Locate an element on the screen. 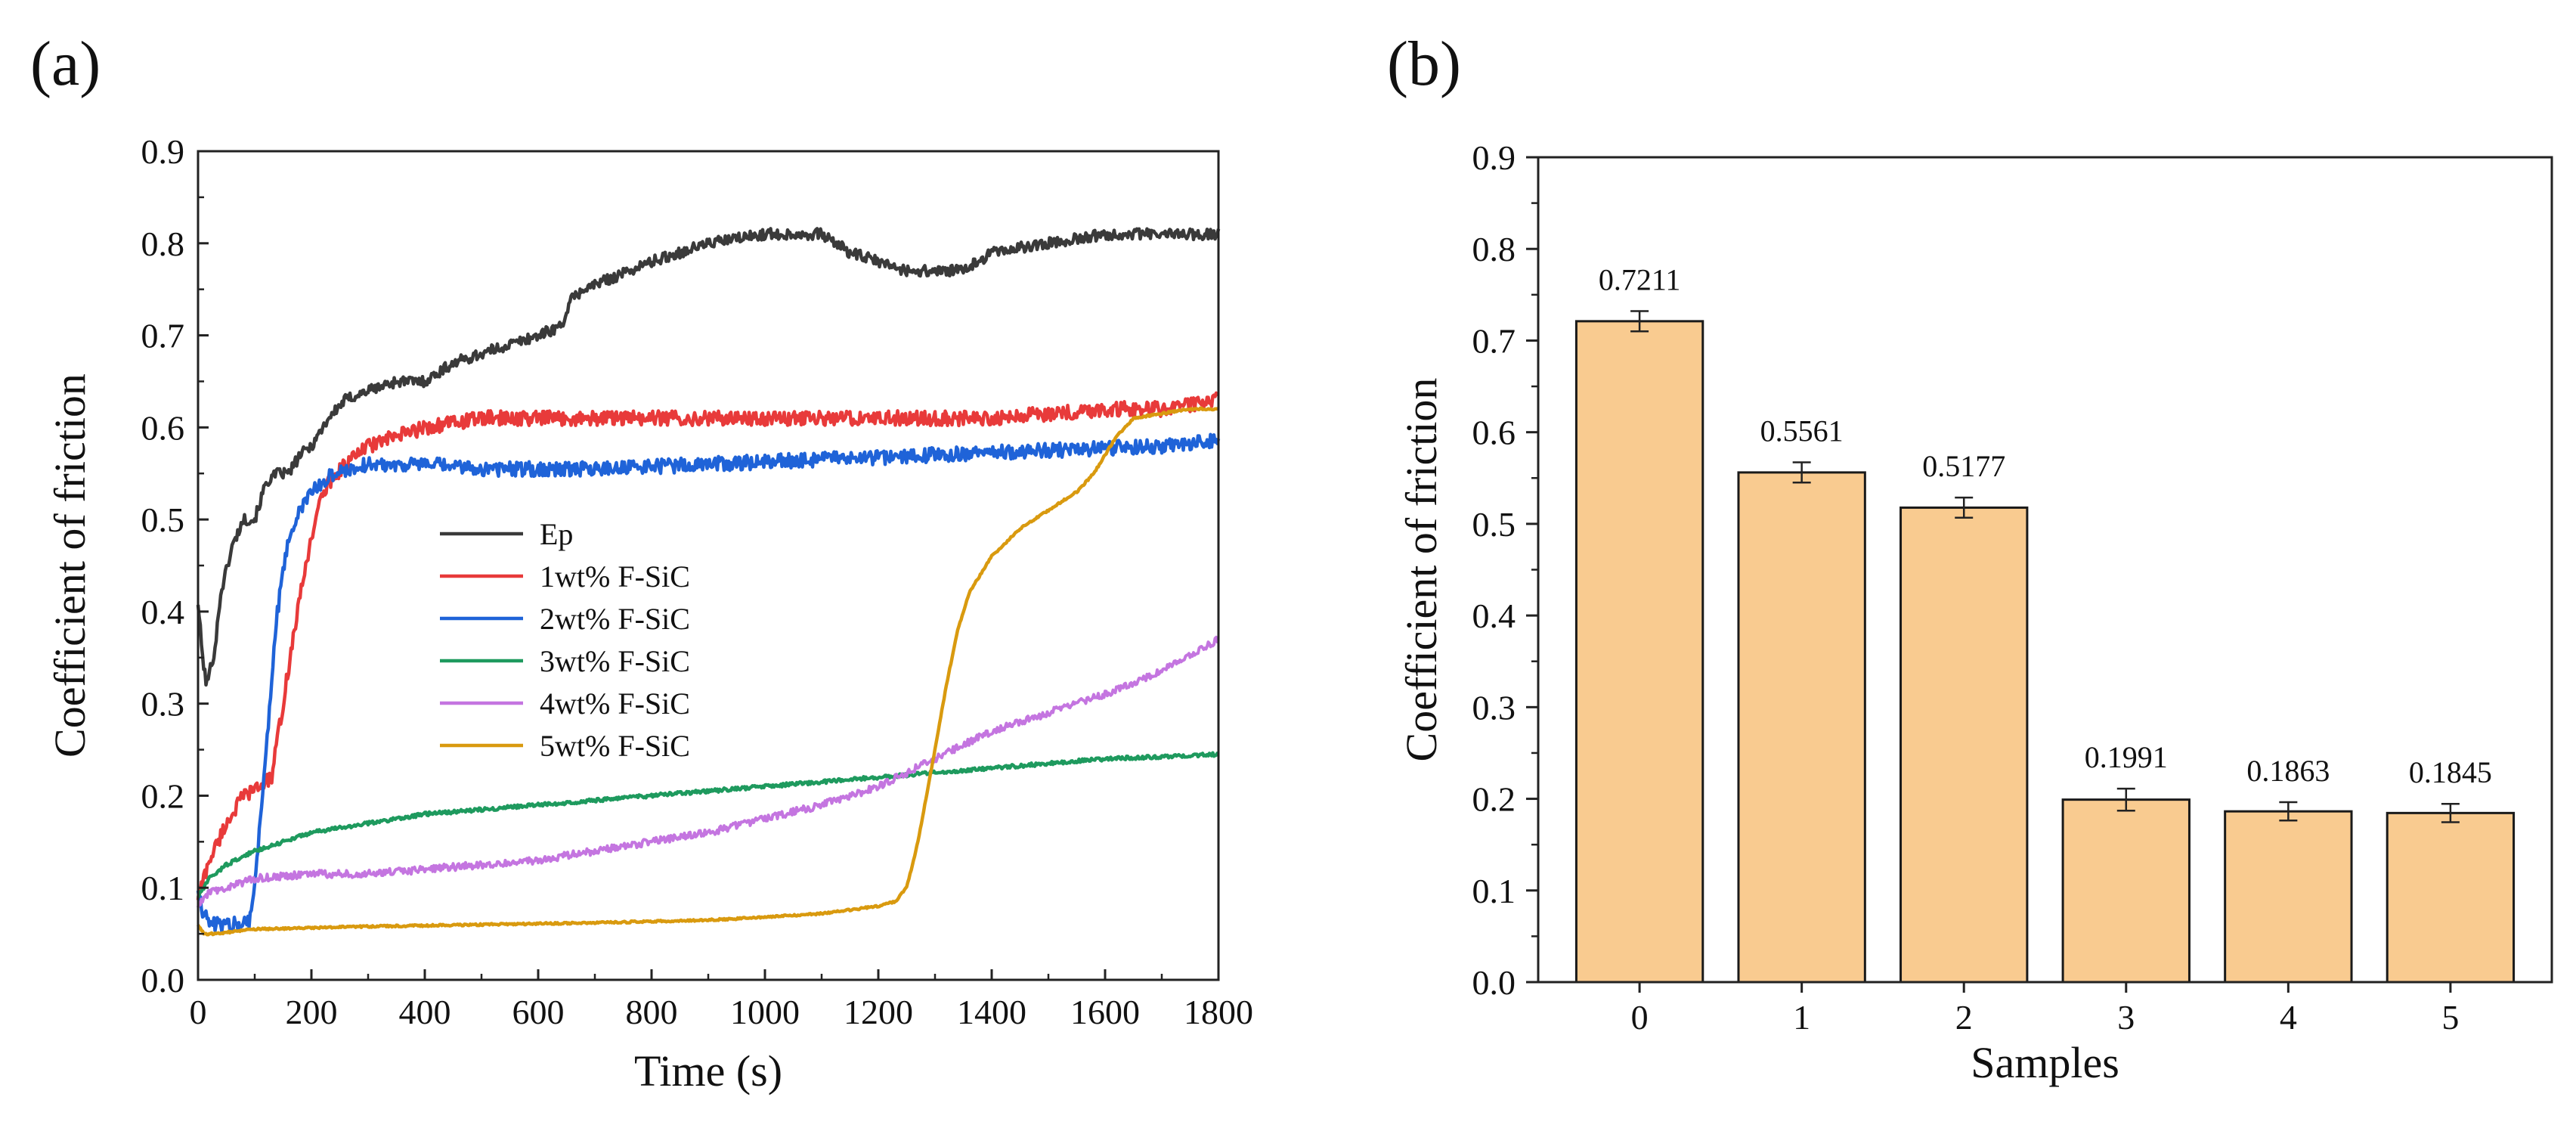 The height and width of the screenshot is (1125, 2576). x-tick-label: 1400 is located at coordinates (992, 1012).